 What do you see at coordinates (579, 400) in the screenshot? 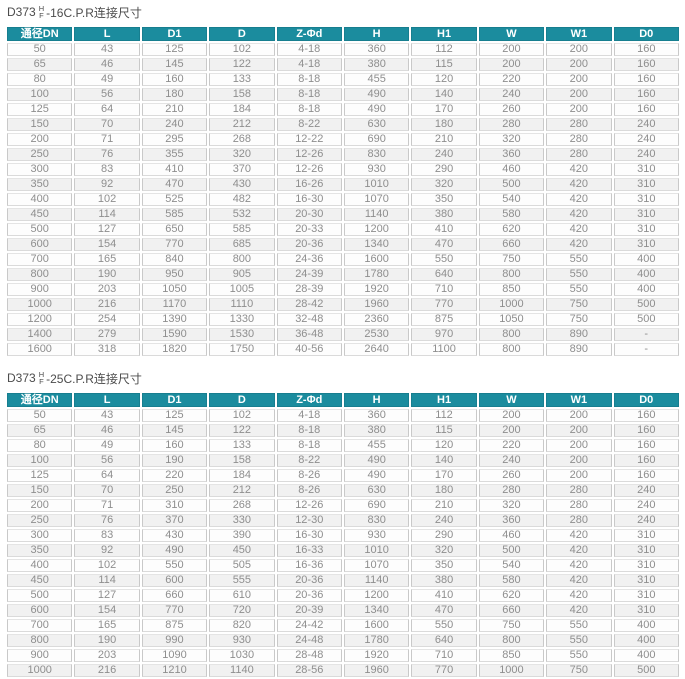
I see `column-header: W1` at bounding box center [579, 400].